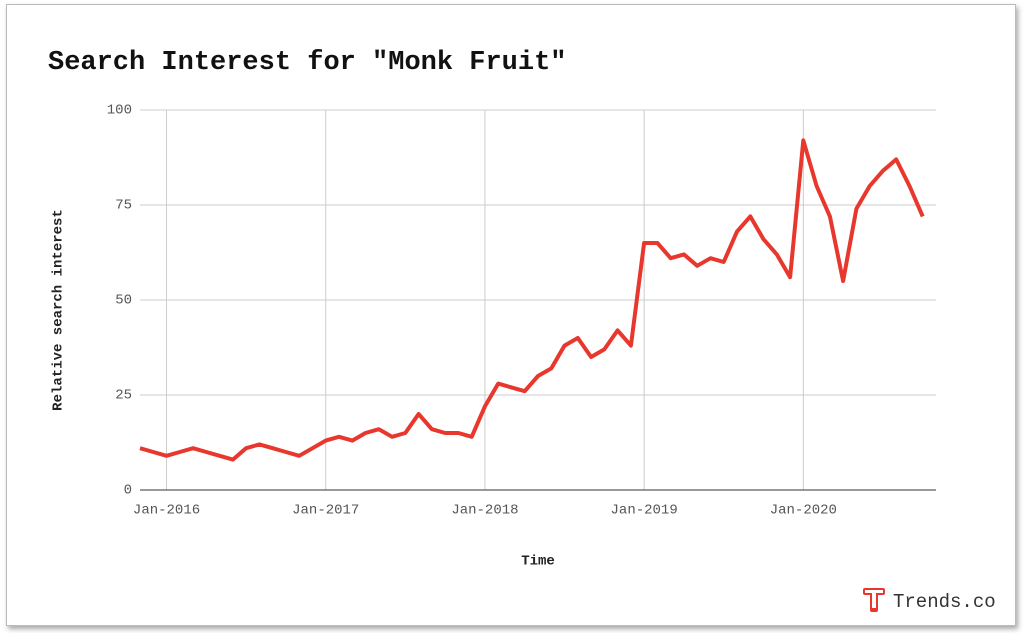 The width and height of the screenshot is (1024, 633). I want to click on brand-logo, so click(874, 600).